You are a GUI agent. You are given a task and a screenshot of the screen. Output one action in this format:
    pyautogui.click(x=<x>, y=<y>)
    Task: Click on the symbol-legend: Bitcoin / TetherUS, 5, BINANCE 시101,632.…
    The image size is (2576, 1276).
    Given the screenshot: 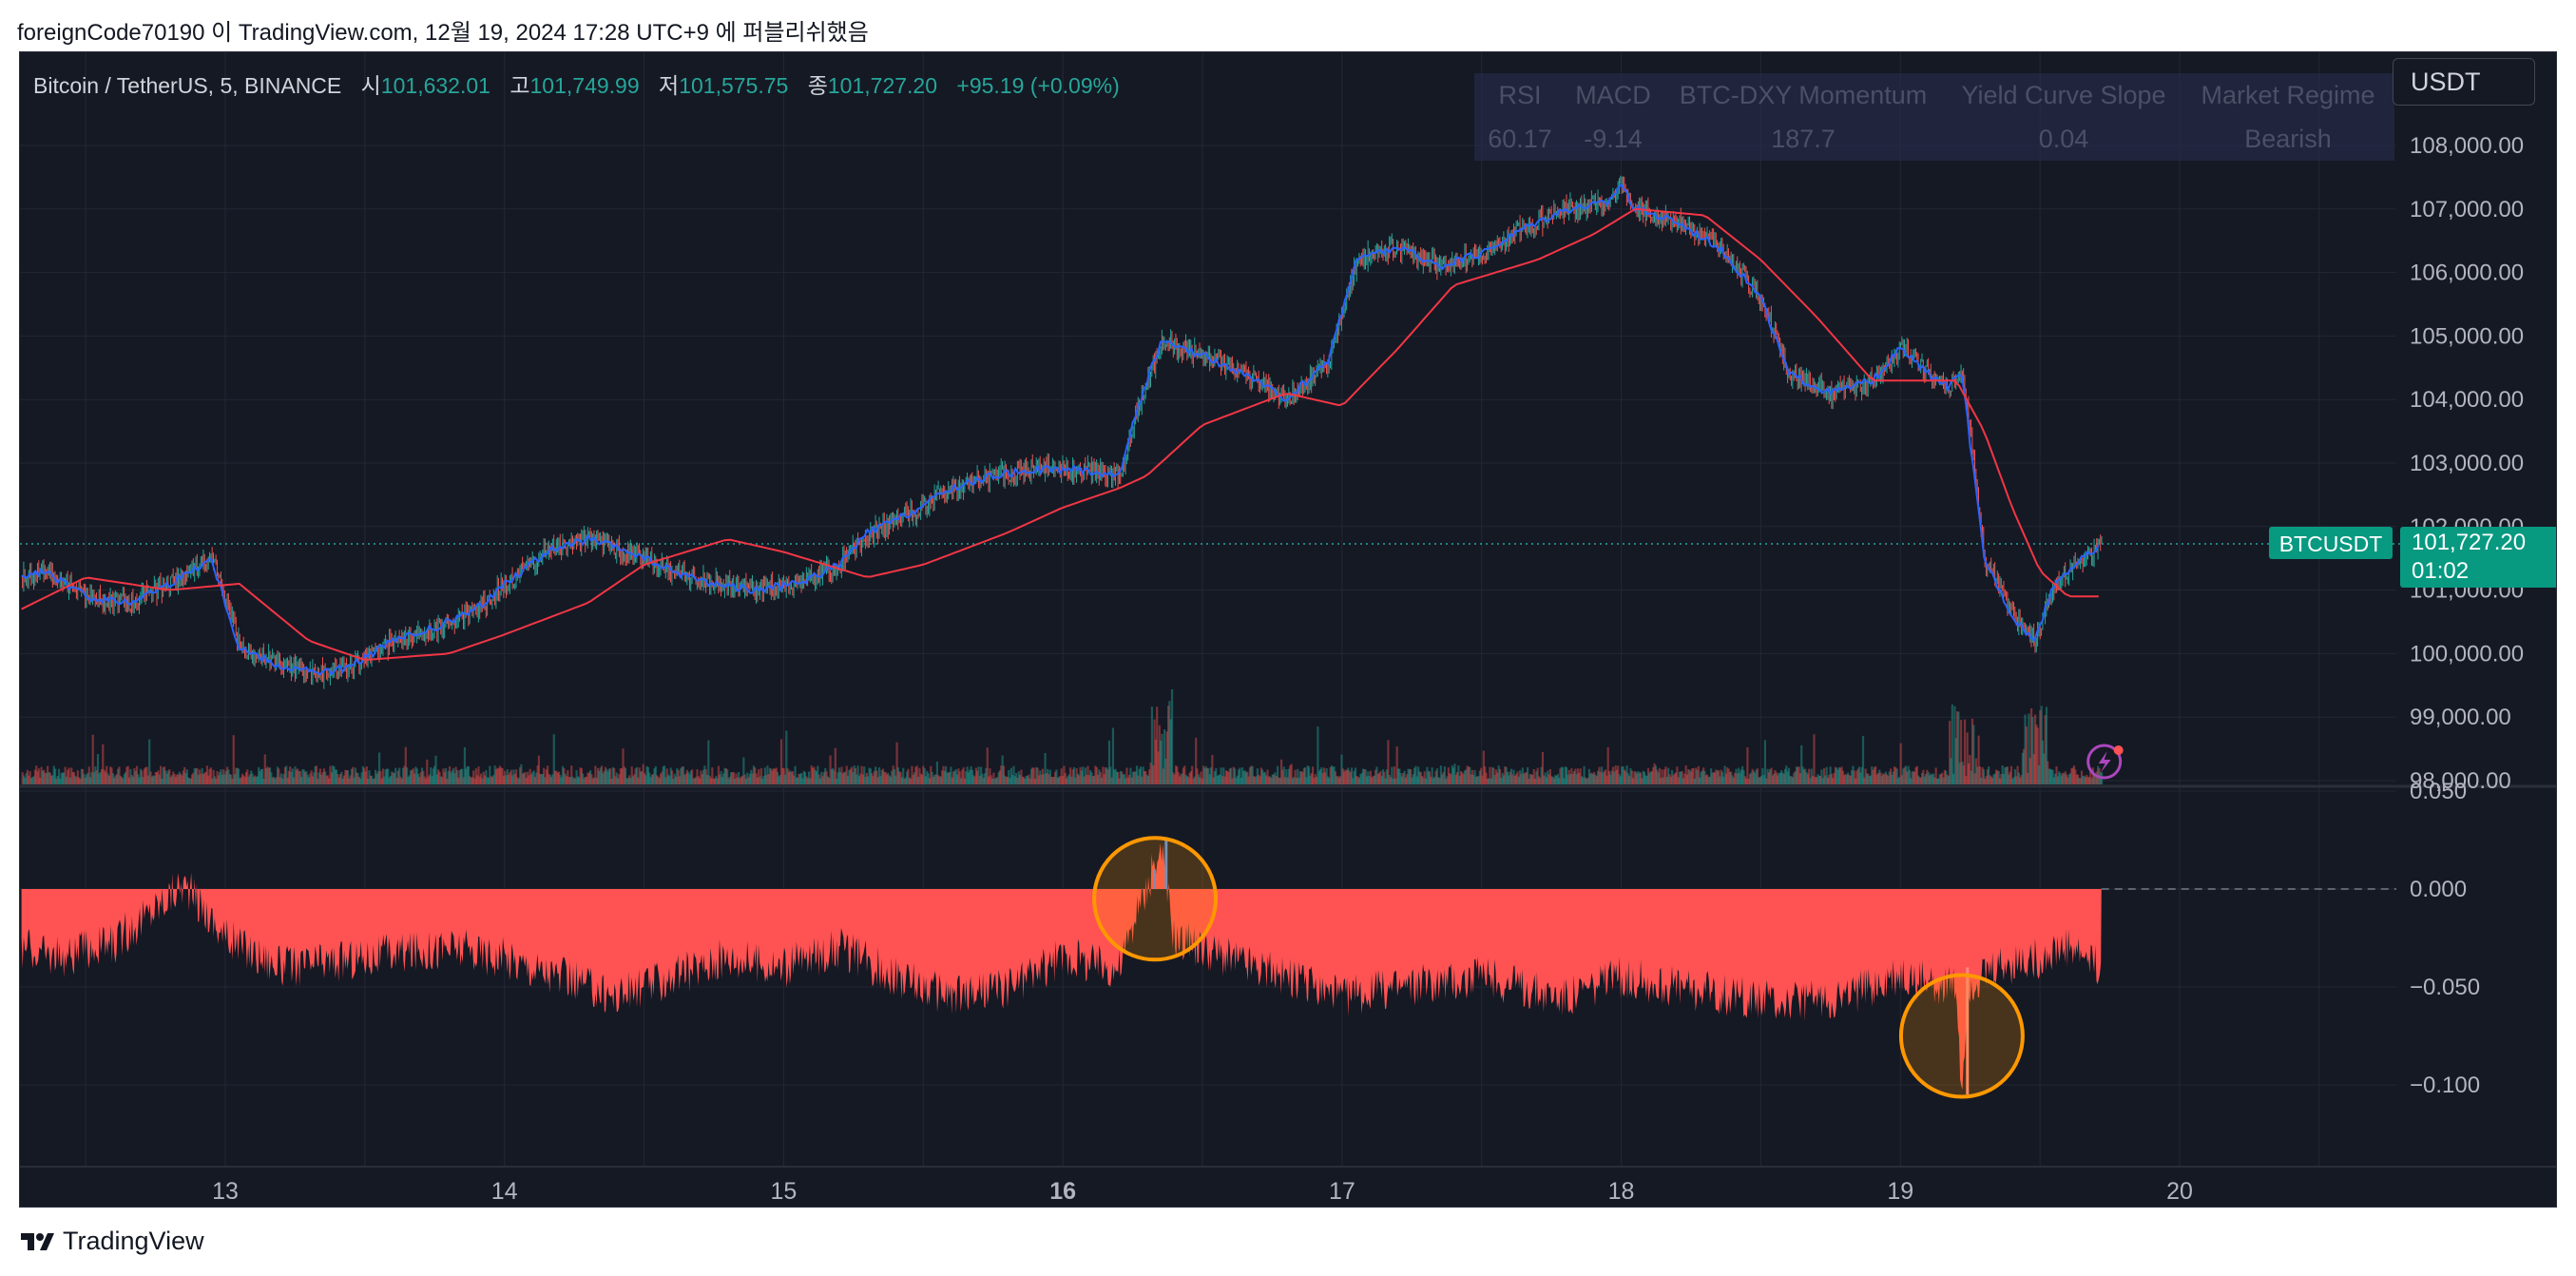 What is the action you would take?
    pyautogui.click(x=577, y=84)
    